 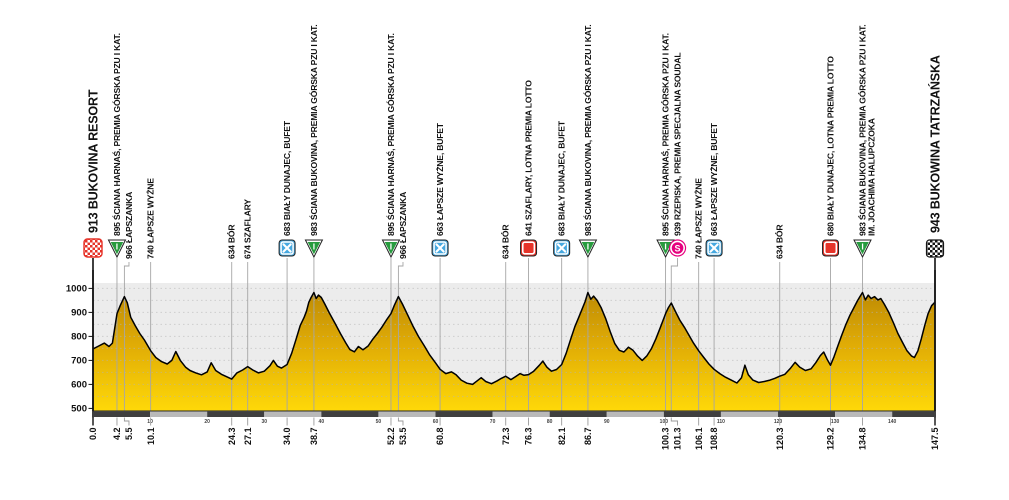 I want to click on waypoint-line-5.5, so click(x=126, y=336).